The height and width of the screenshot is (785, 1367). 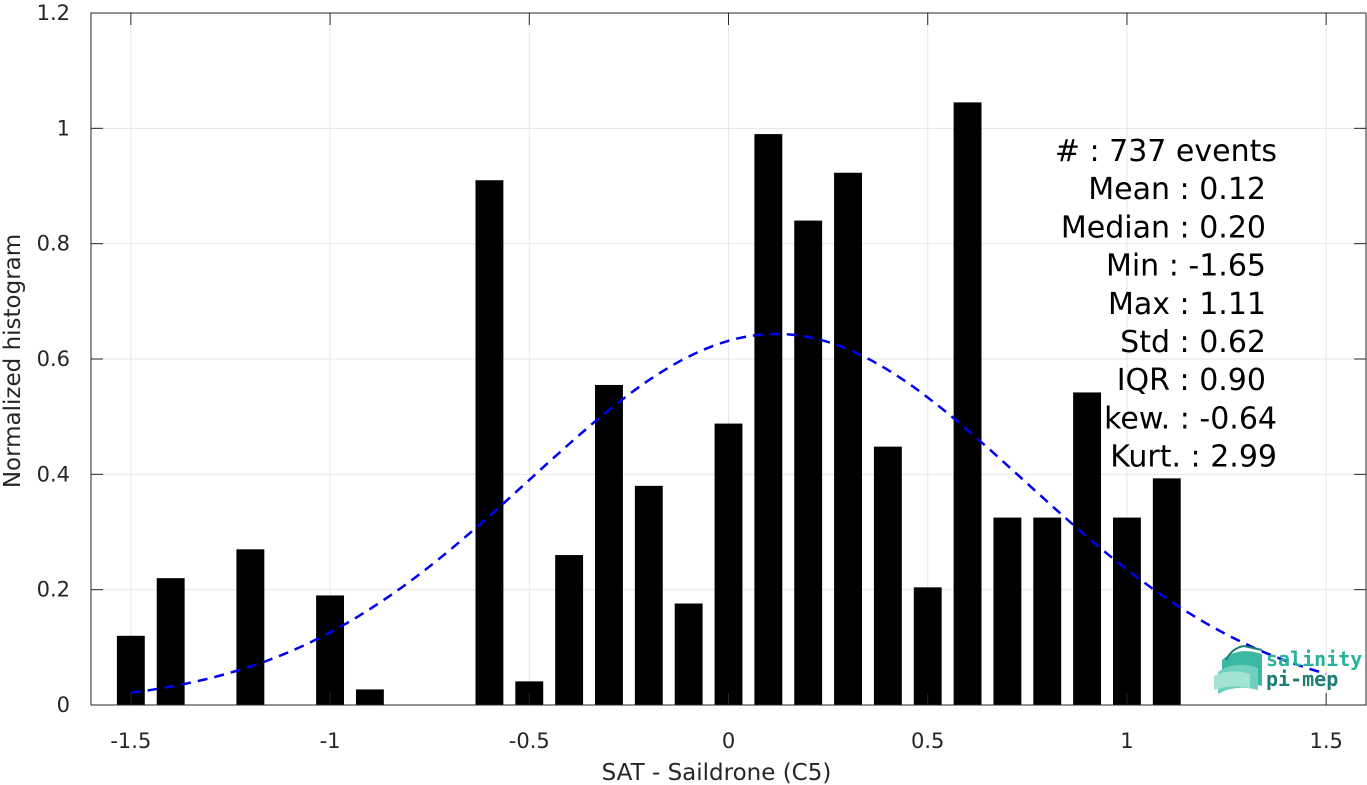 I want to click on stat-line-5: Std : 0.62, so click(x=1193, y=342).